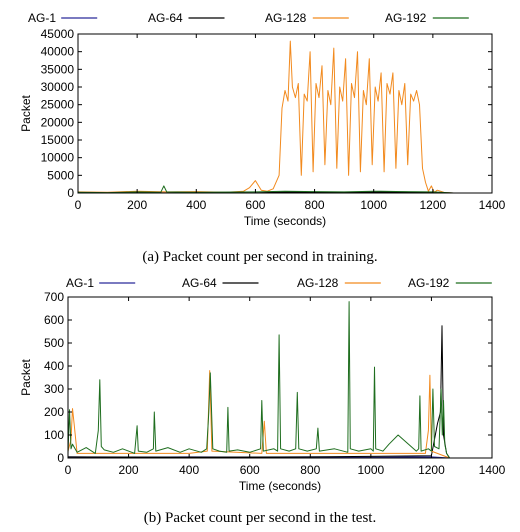 The height and width of the screenshot is (532, 520). What do you see at coordinates (58, 158) in the screenshot?
I see `chart-a-y-tick-label: 10000` at bounding box center [58, 158].